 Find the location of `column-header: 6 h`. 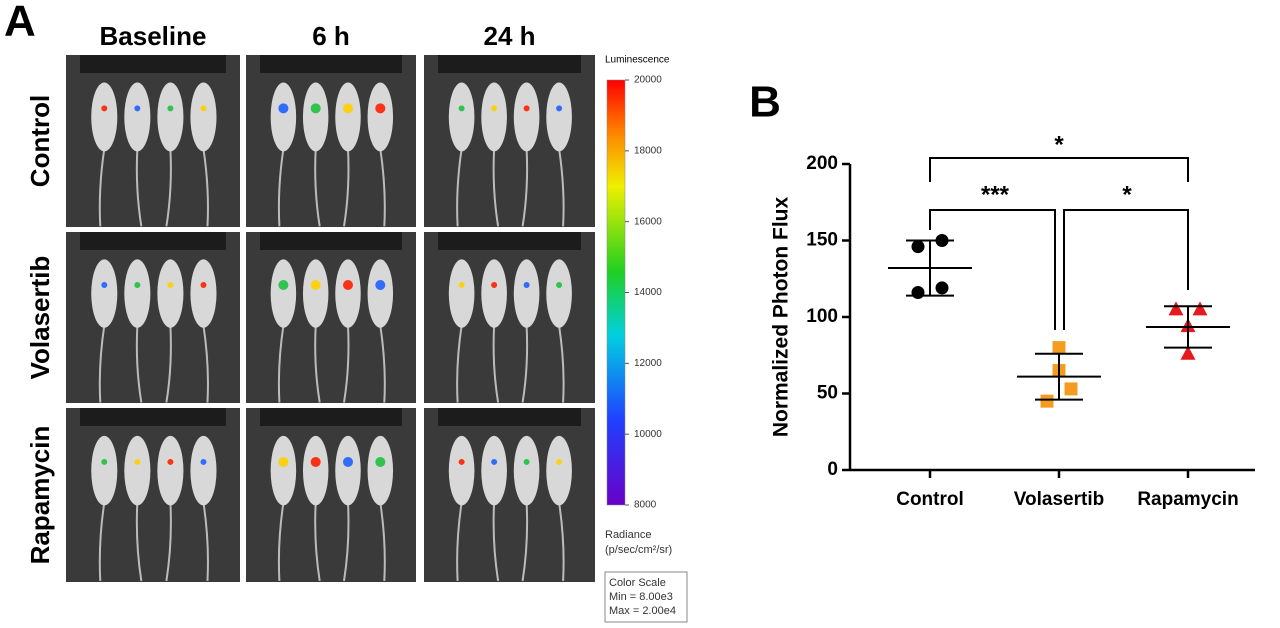

column-header: 6 h is located at coordinates (331, 36).